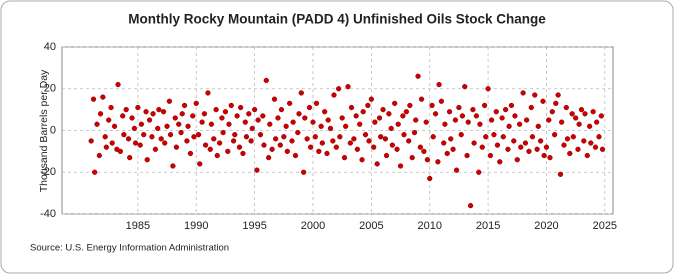  What do you see at coordinates (313, 226) in the screenshot?
I see `x-tick-label: 2000` at bounding box center [313, 226].